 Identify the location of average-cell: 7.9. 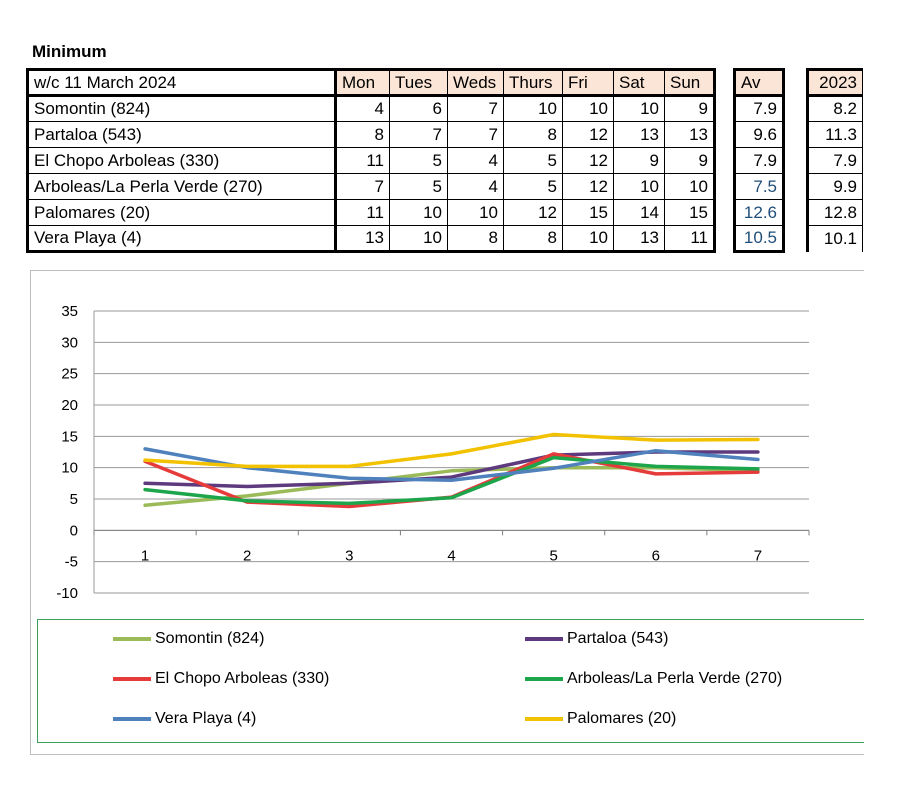
(759, 160).